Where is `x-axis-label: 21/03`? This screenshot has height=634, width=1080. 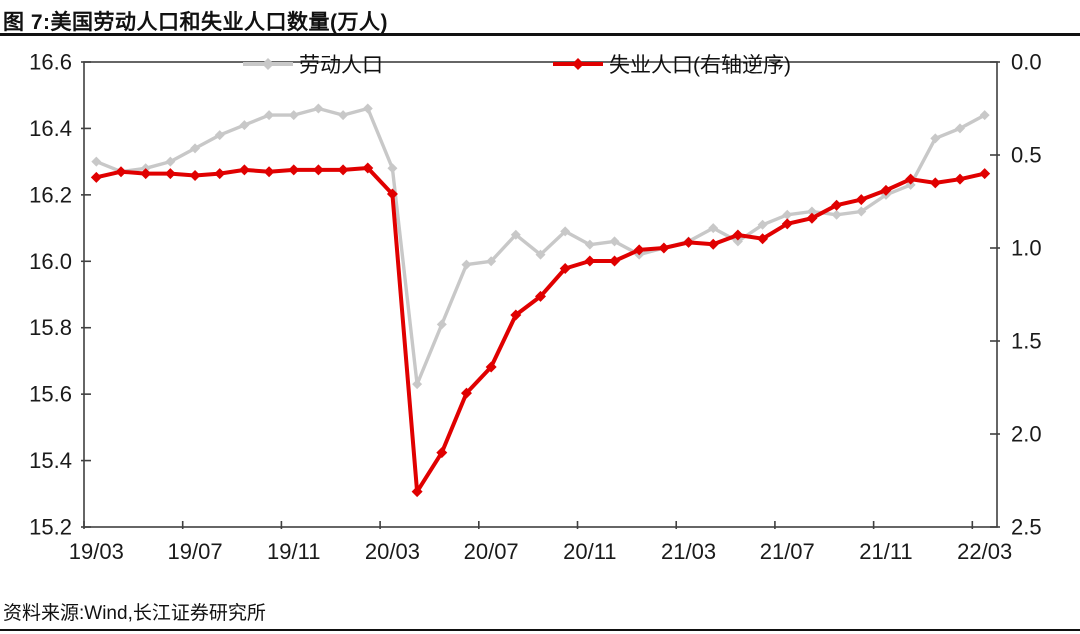
x-axis-label: 21/03 is located at coordinates (688, 551).